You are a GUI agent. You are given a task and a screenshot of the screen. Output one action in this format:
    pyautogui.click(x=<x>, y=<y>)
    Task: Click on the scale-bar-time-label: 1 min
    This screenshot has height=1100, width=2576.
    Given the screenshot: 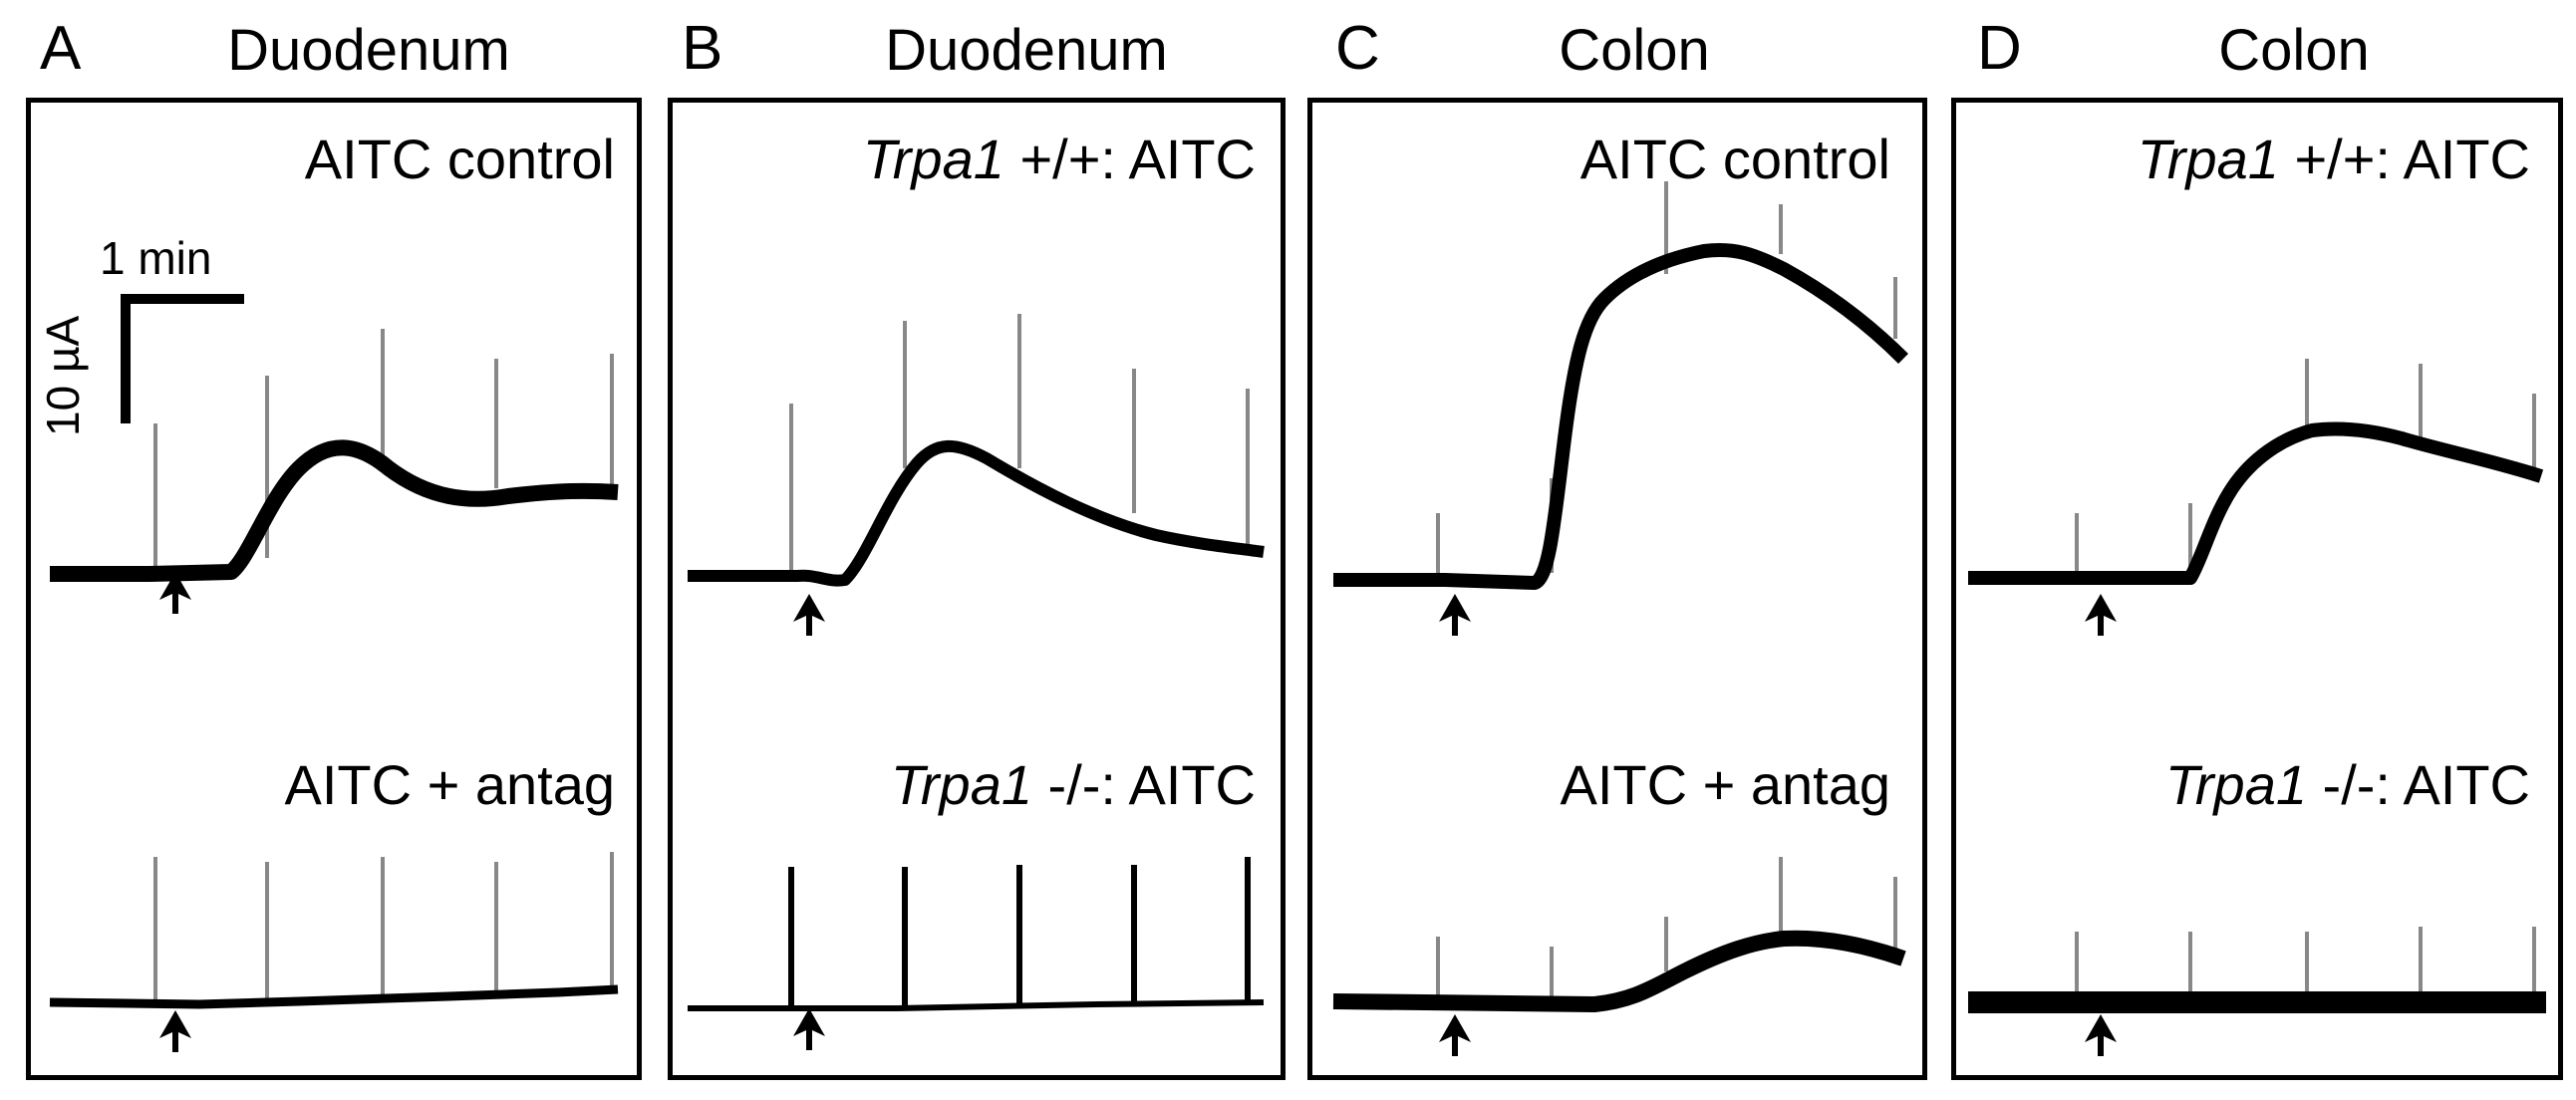 What is the action you would take?
    pyautogui.click(x=156, y=258)
    